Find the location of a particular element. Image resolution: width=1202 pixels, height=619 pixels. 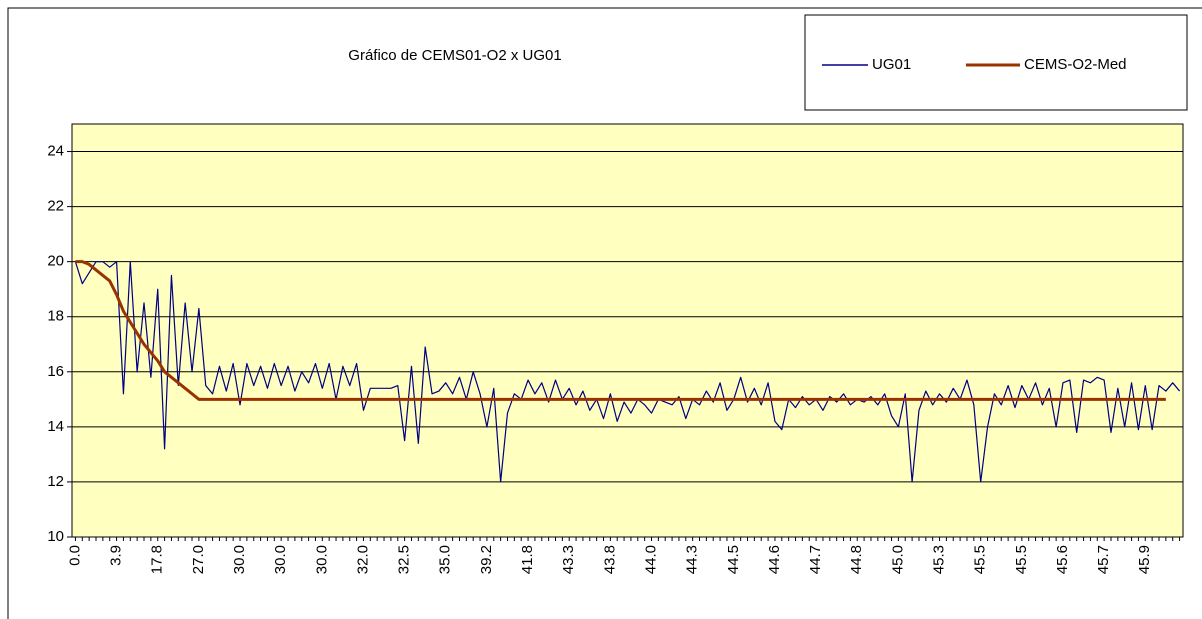

x-tick-label: 44.7 is located at coordinates (815, 559).